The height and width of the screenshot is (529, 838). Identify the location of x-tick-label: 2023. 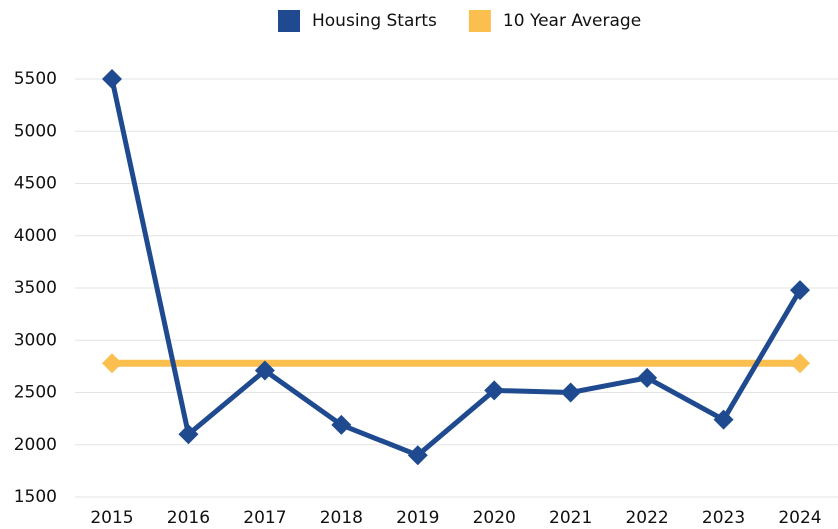
(723, 518).